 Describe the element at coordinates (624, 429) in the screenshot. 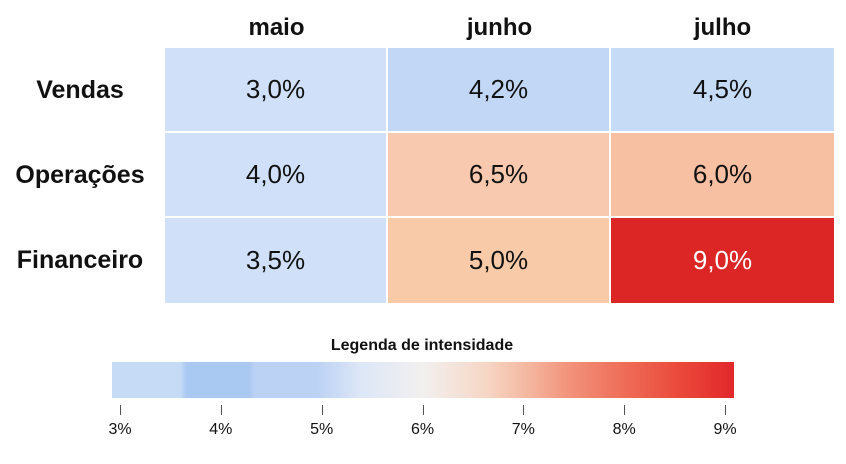

I see `legend-tick-label: 8%` at that location.